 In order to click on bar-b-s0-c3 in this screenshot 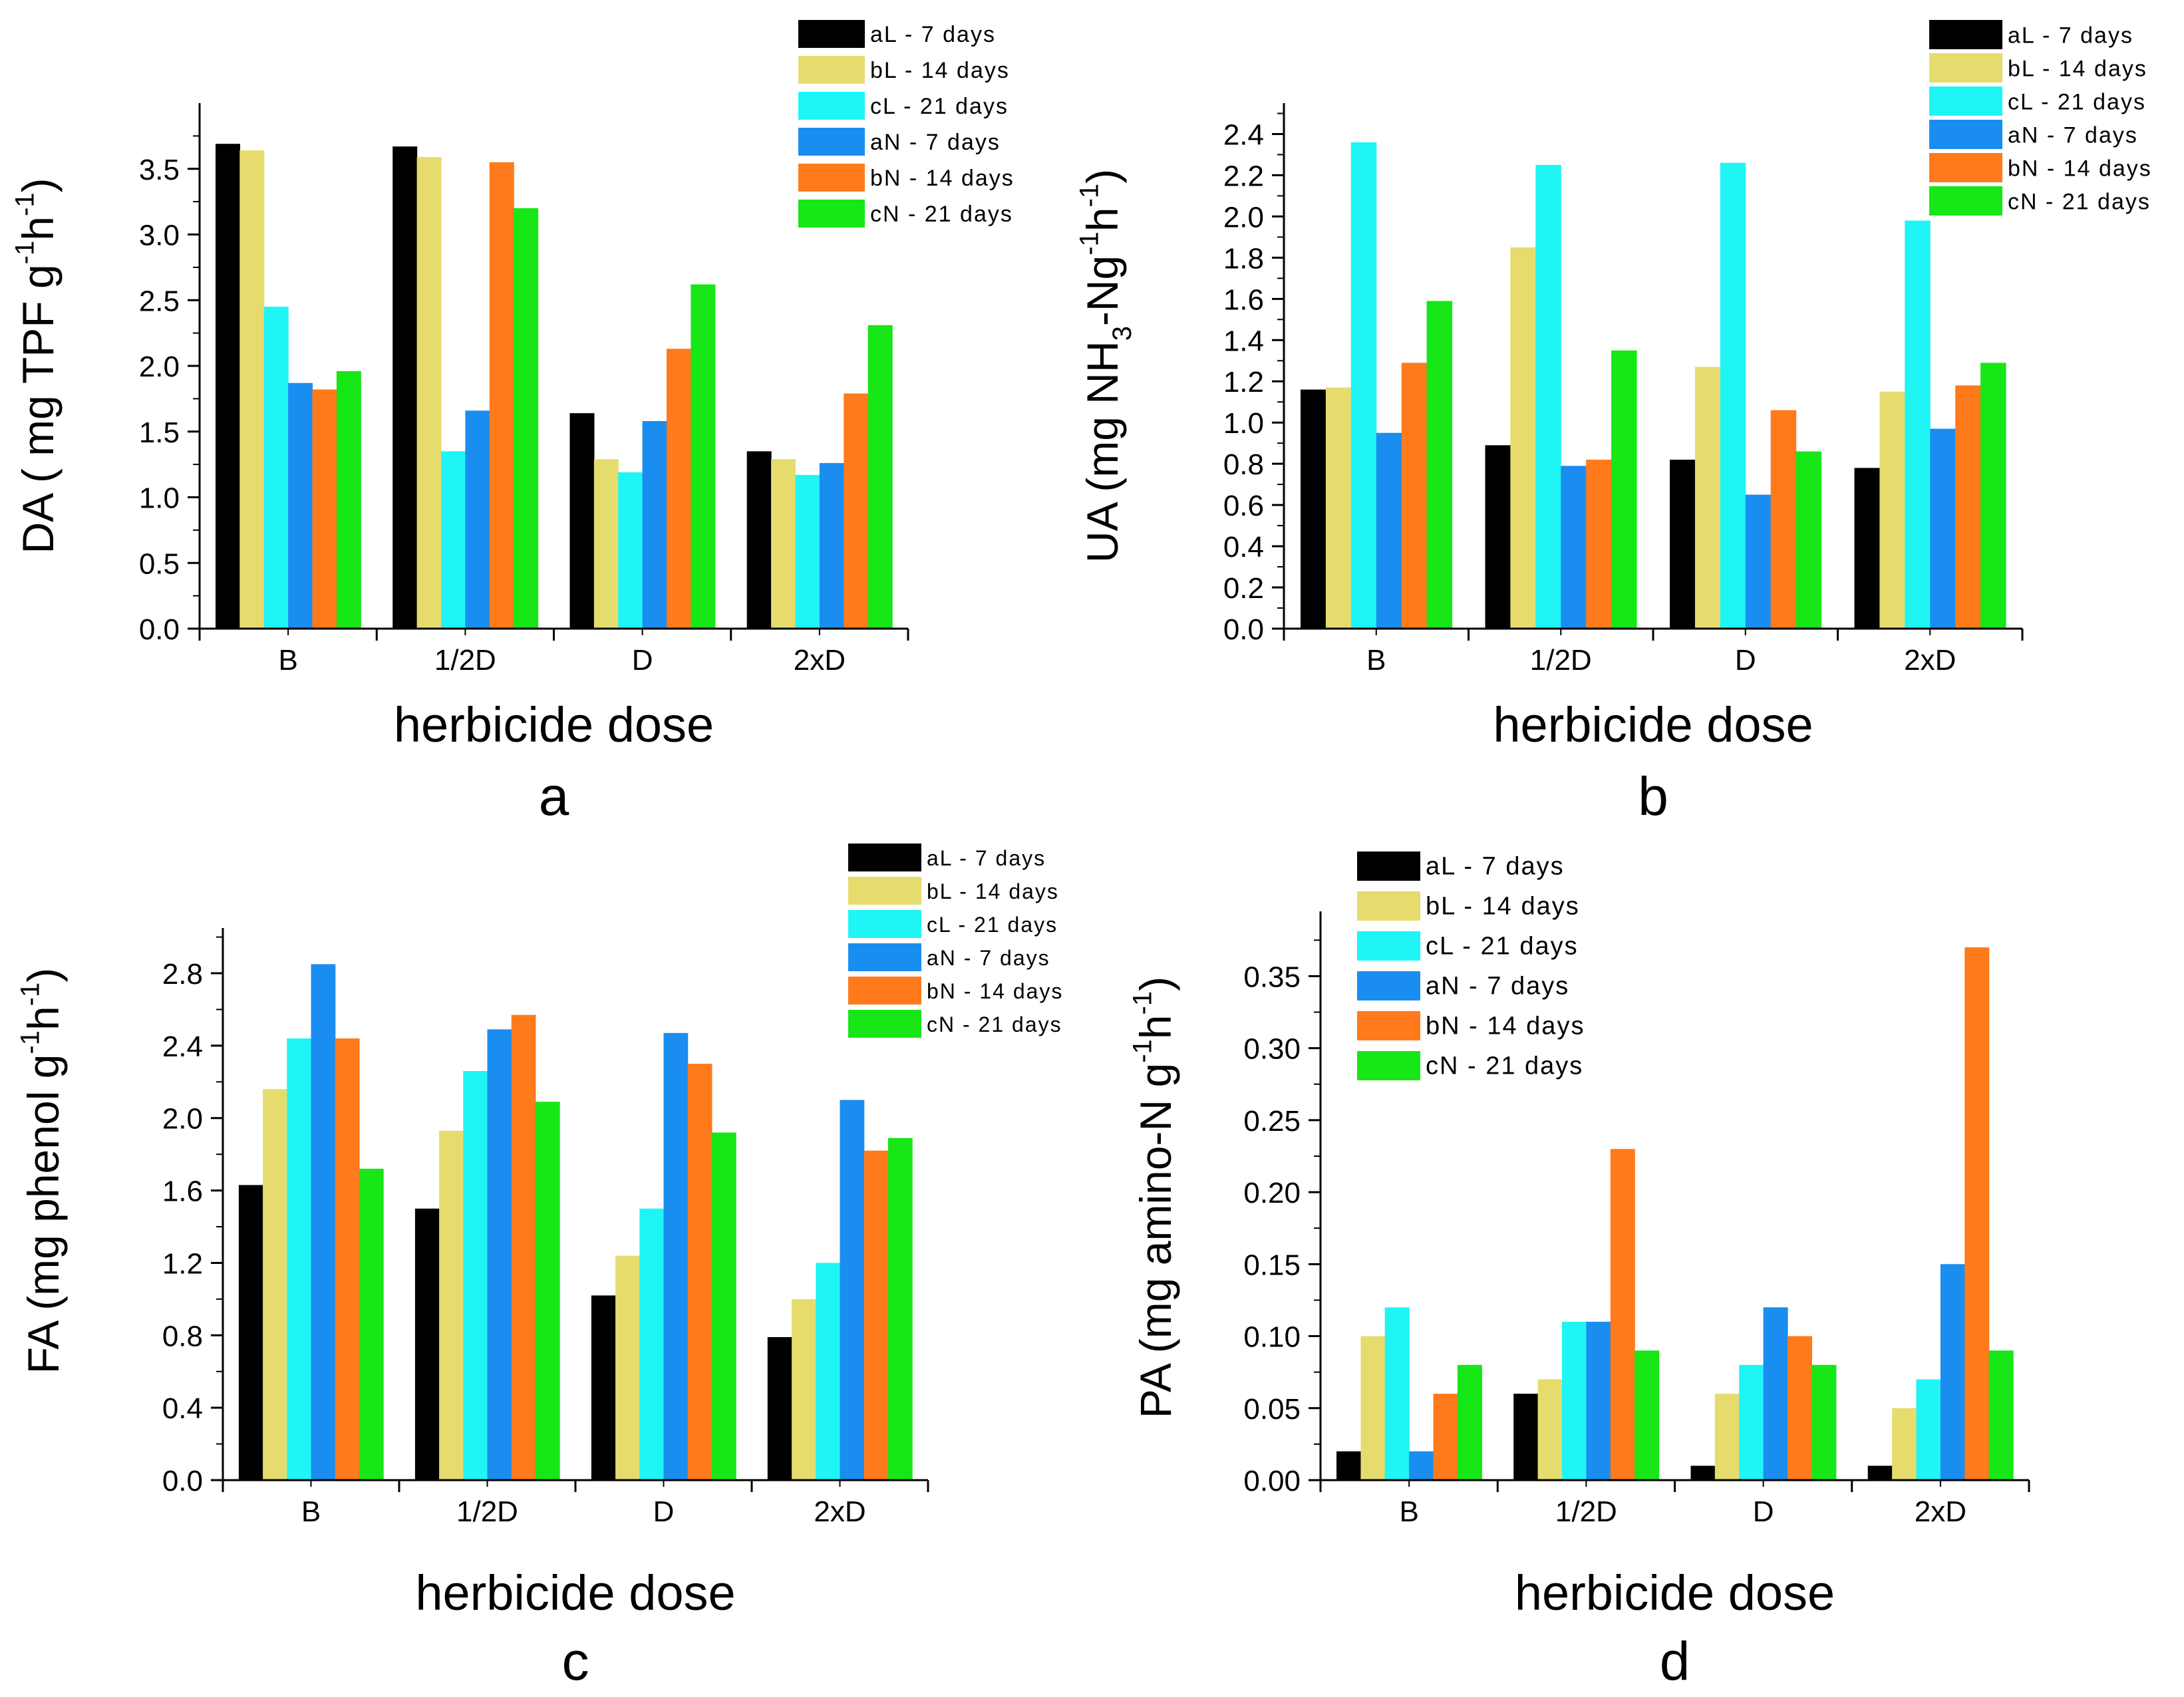, I will do `click(1867, 548)`.